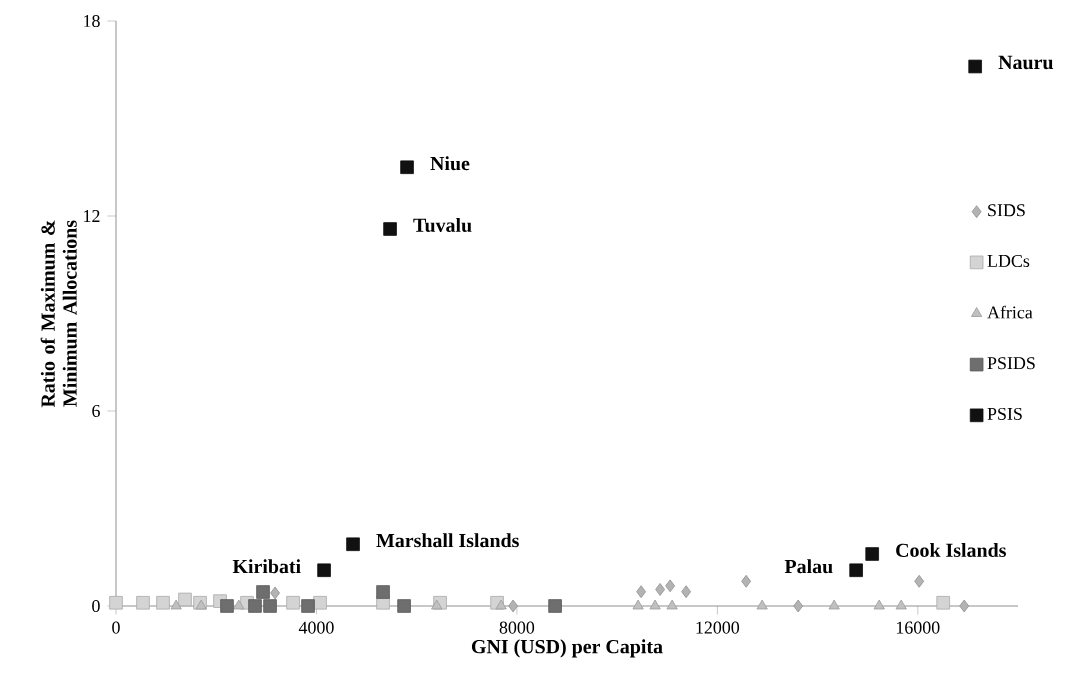 This screenshot has width=1079, height=689. Describe the element at coordinates (951, 550) in the screenshot. I see `annotation: Cook Islands` at that location.